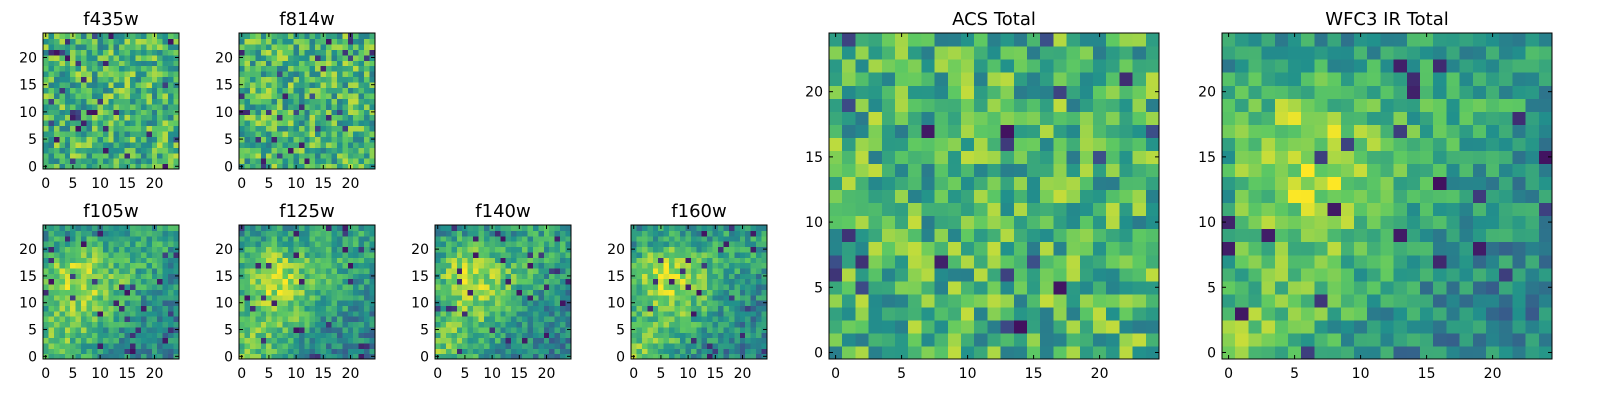 This screenshot has width=1600, height=400. Describe the element at coordinates (111, 292) in the screenshot. I see `heatmap-cells` at that location.